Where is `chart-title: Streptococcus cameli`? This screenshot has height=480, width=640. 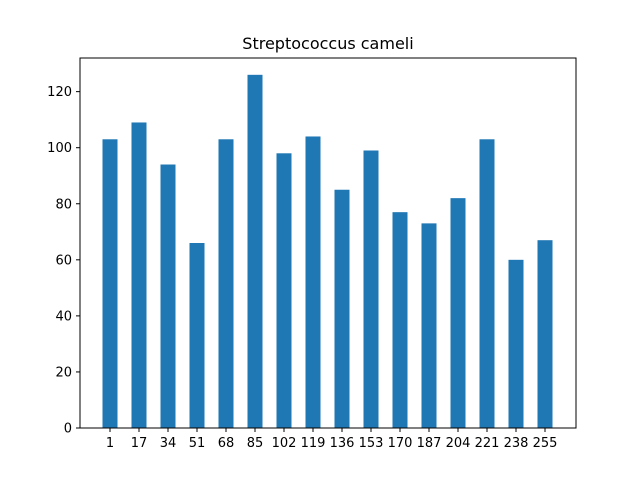
chart-title: Streptococcus cameli is located at coordinates (327, 43).